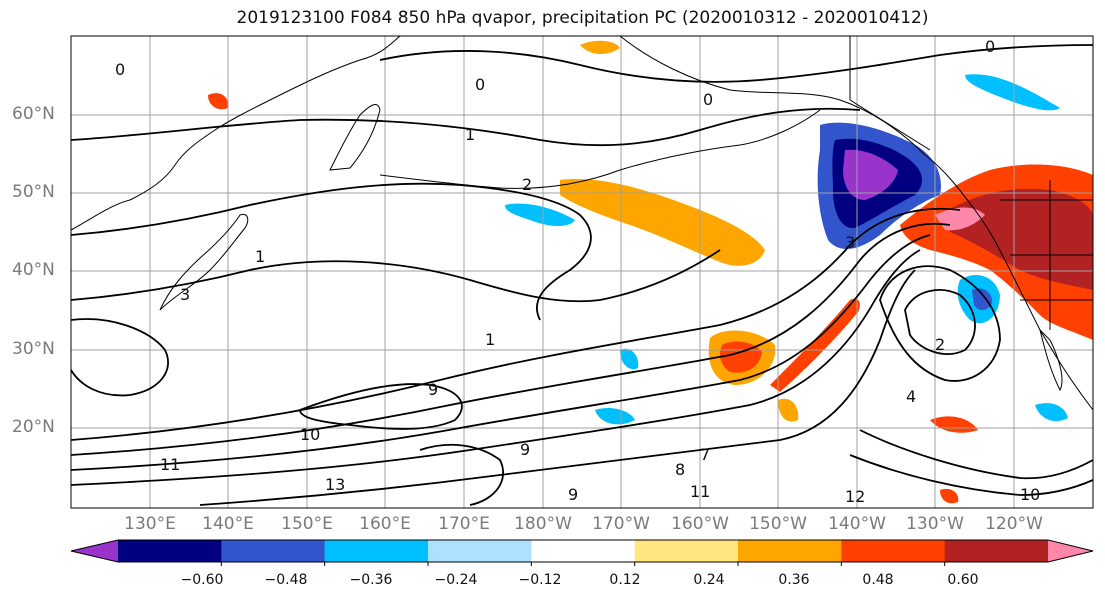 Image resolution: width=1105 pixels, height=601 pixels. Describe the element at coordinates (700, 524) in the screenshot. I see `lon-label-160w: 160°W` at that location.